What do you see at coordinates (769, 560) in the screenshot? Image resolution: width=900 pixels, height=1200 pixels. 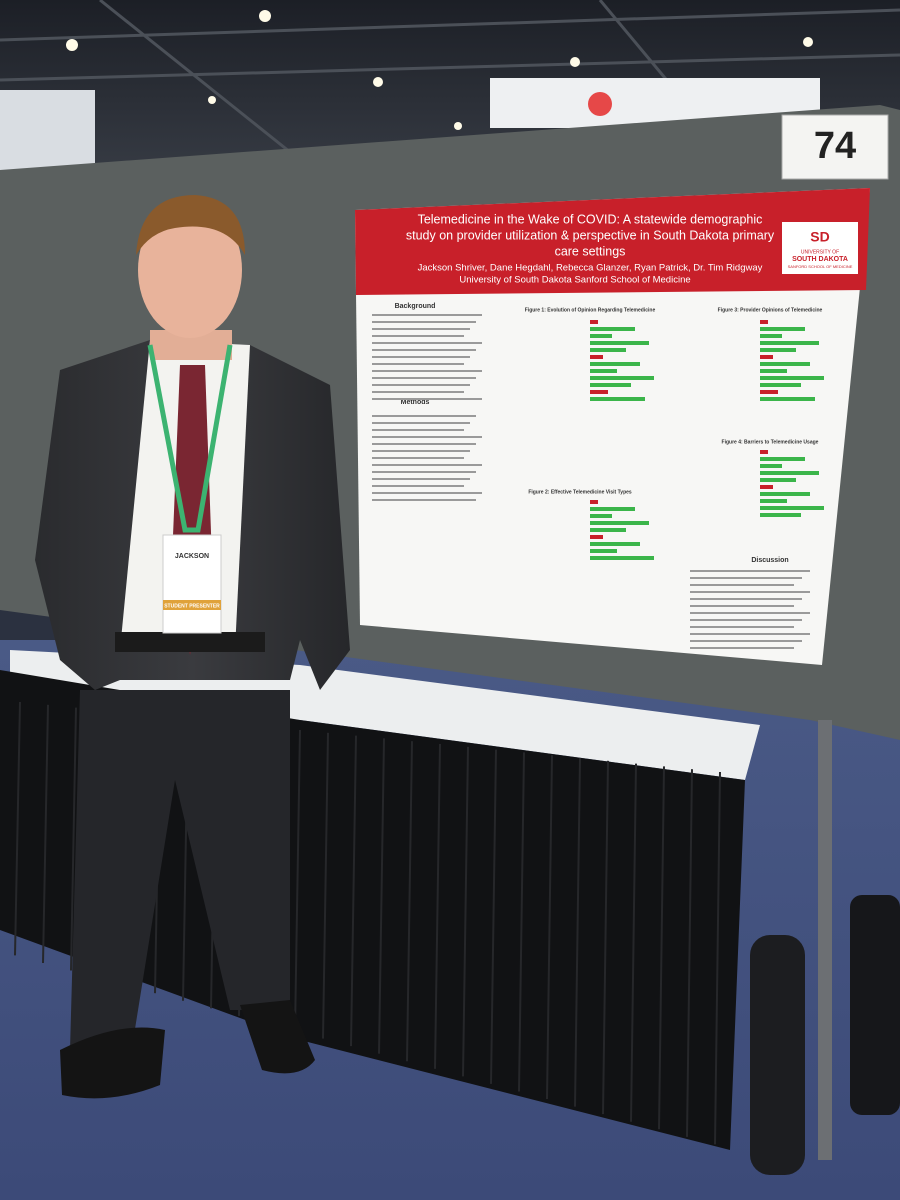 I see `section-heading: Discussion` at bounding box center [769, 560].